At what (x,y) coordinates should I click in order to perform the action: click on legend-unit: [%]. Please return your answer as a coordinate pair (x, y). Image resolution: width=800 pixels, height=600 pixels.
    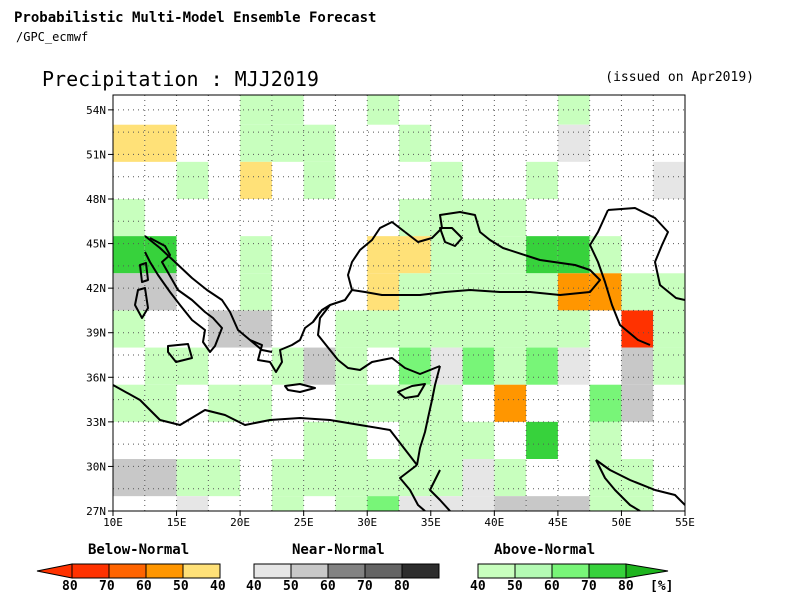
    Looking at the image, I should click on (662, 586).